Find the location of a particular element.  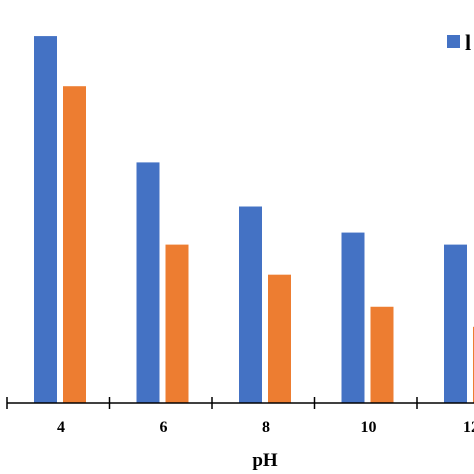

x-axis-ticks is located at coordinates (212, 403).